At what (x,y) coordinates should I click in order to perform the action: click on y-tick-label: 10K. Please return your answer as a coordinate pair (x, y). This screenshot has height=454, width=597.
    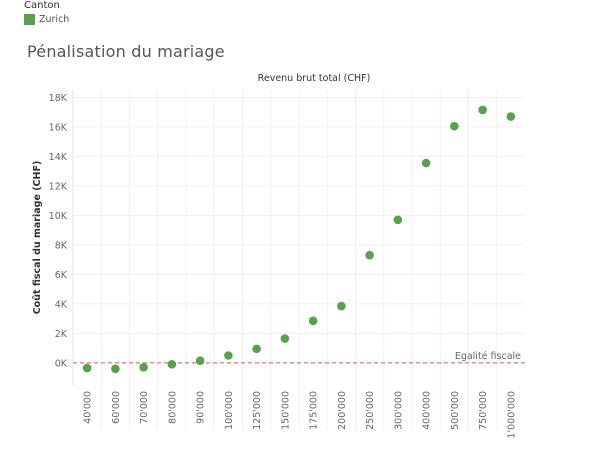
    Looking at the image, I should click on (58, 216).